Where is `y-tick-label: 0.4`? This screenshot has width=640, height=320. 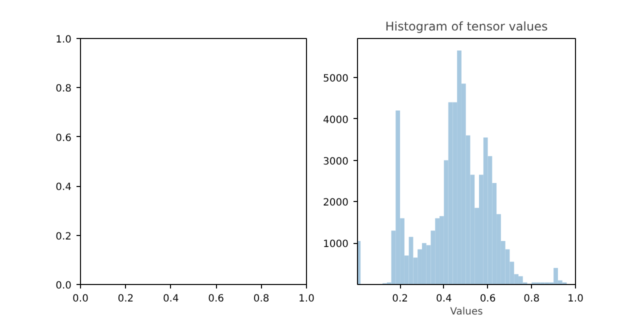 y-tick-label: 0.4 is located at coordinates (64, 188).